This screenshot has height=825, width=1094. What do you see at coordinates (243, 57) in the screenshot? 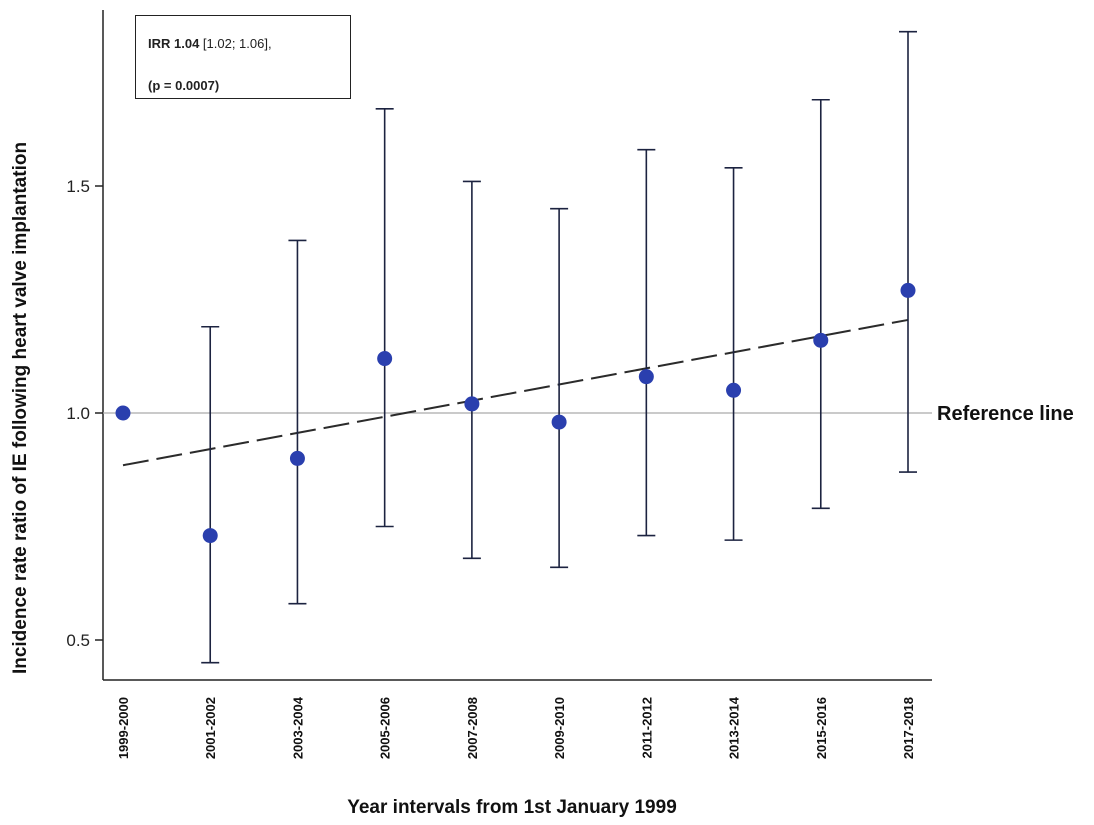
I see `irr-annotation-box: IRR 1.04 [1.02; 1.06], (p = 0.0007)` at bounding box center [243, 57].